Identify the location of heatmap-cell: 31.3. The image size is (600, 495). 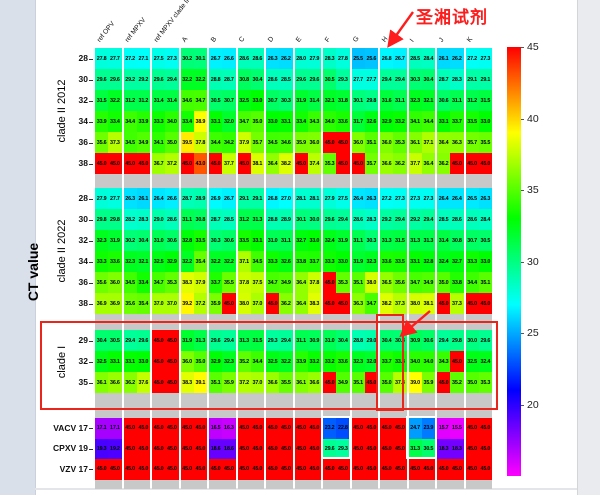
(415, 448).